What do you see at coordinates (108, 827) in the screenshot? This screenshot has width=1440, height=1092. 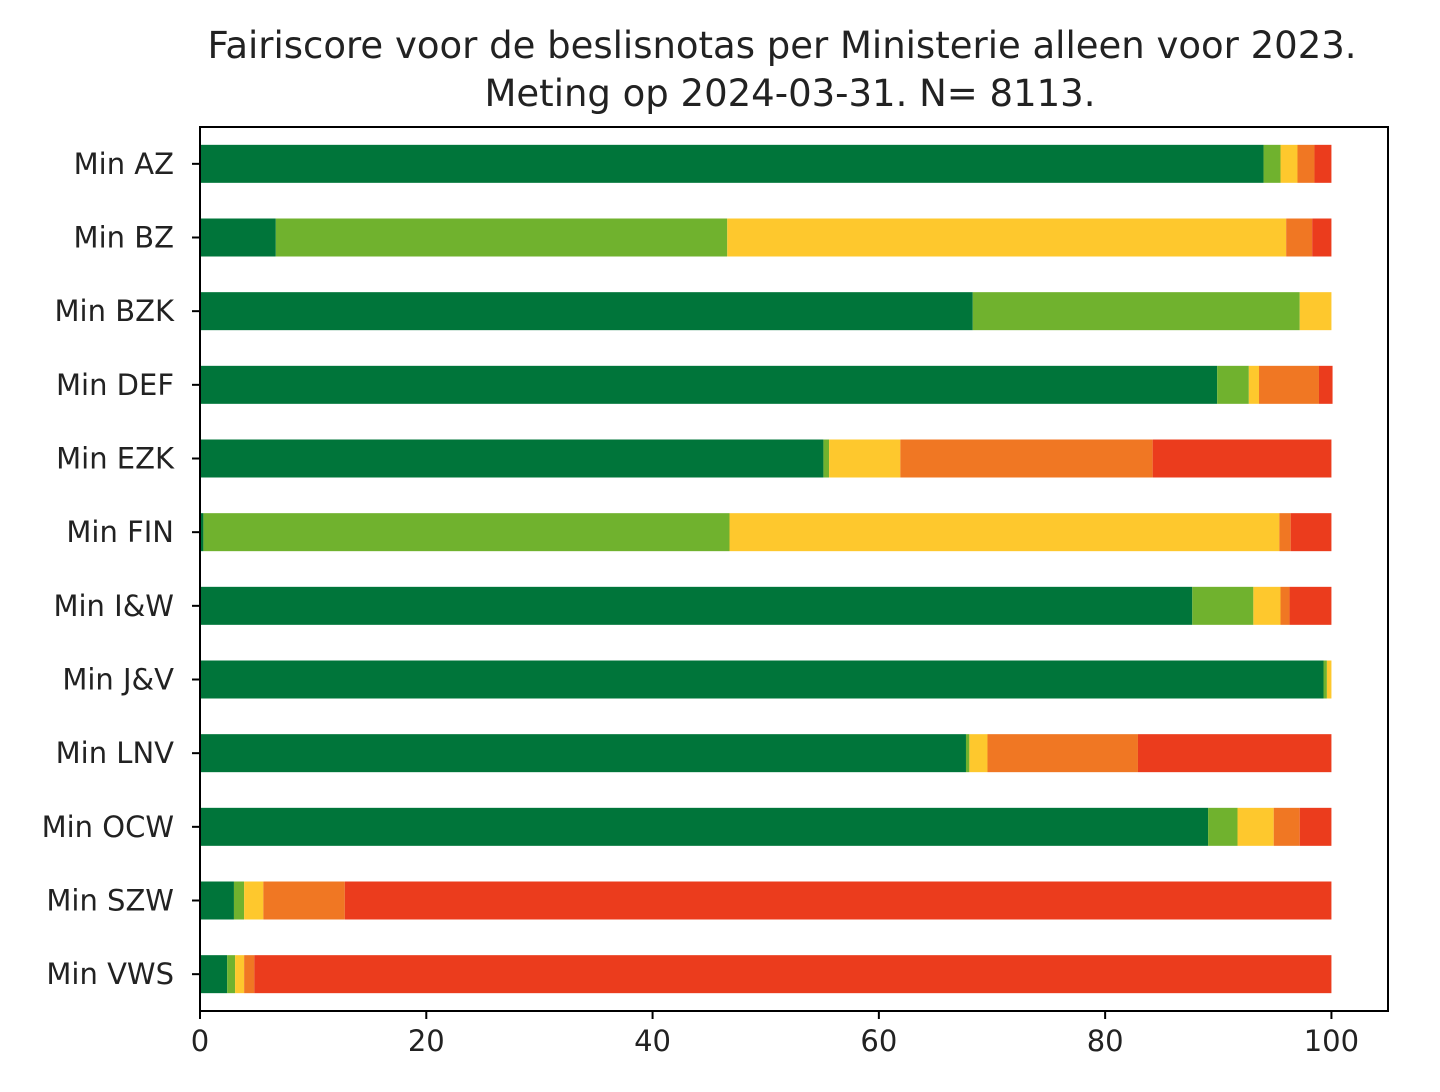 I see `y-tick-label-min-ocw: Min OCW` at bounding box center [108, 827].